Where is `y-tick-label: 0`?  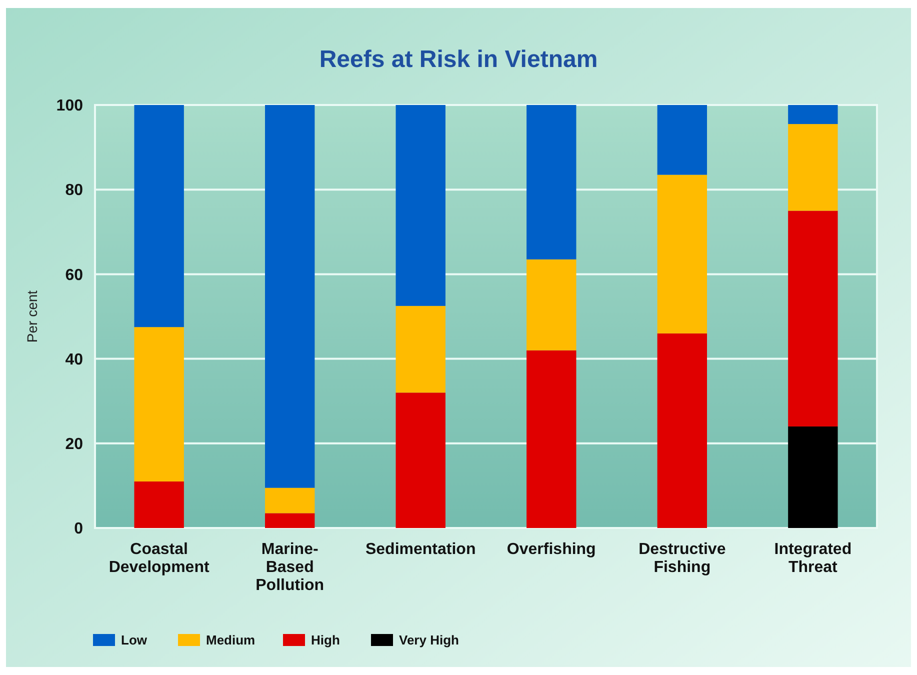 y-tick-label: 0 is located at coordinates (79, 529).